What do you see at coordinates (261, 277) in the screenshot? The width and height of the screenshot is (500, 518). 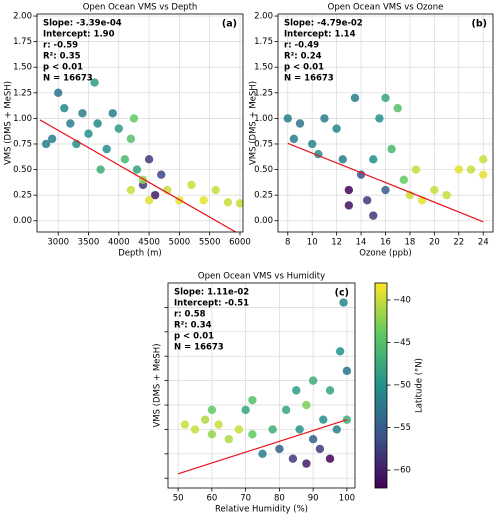 I see `chart-title: Open Ocean VMS vs Humidity` at bounding box center [261, 277].